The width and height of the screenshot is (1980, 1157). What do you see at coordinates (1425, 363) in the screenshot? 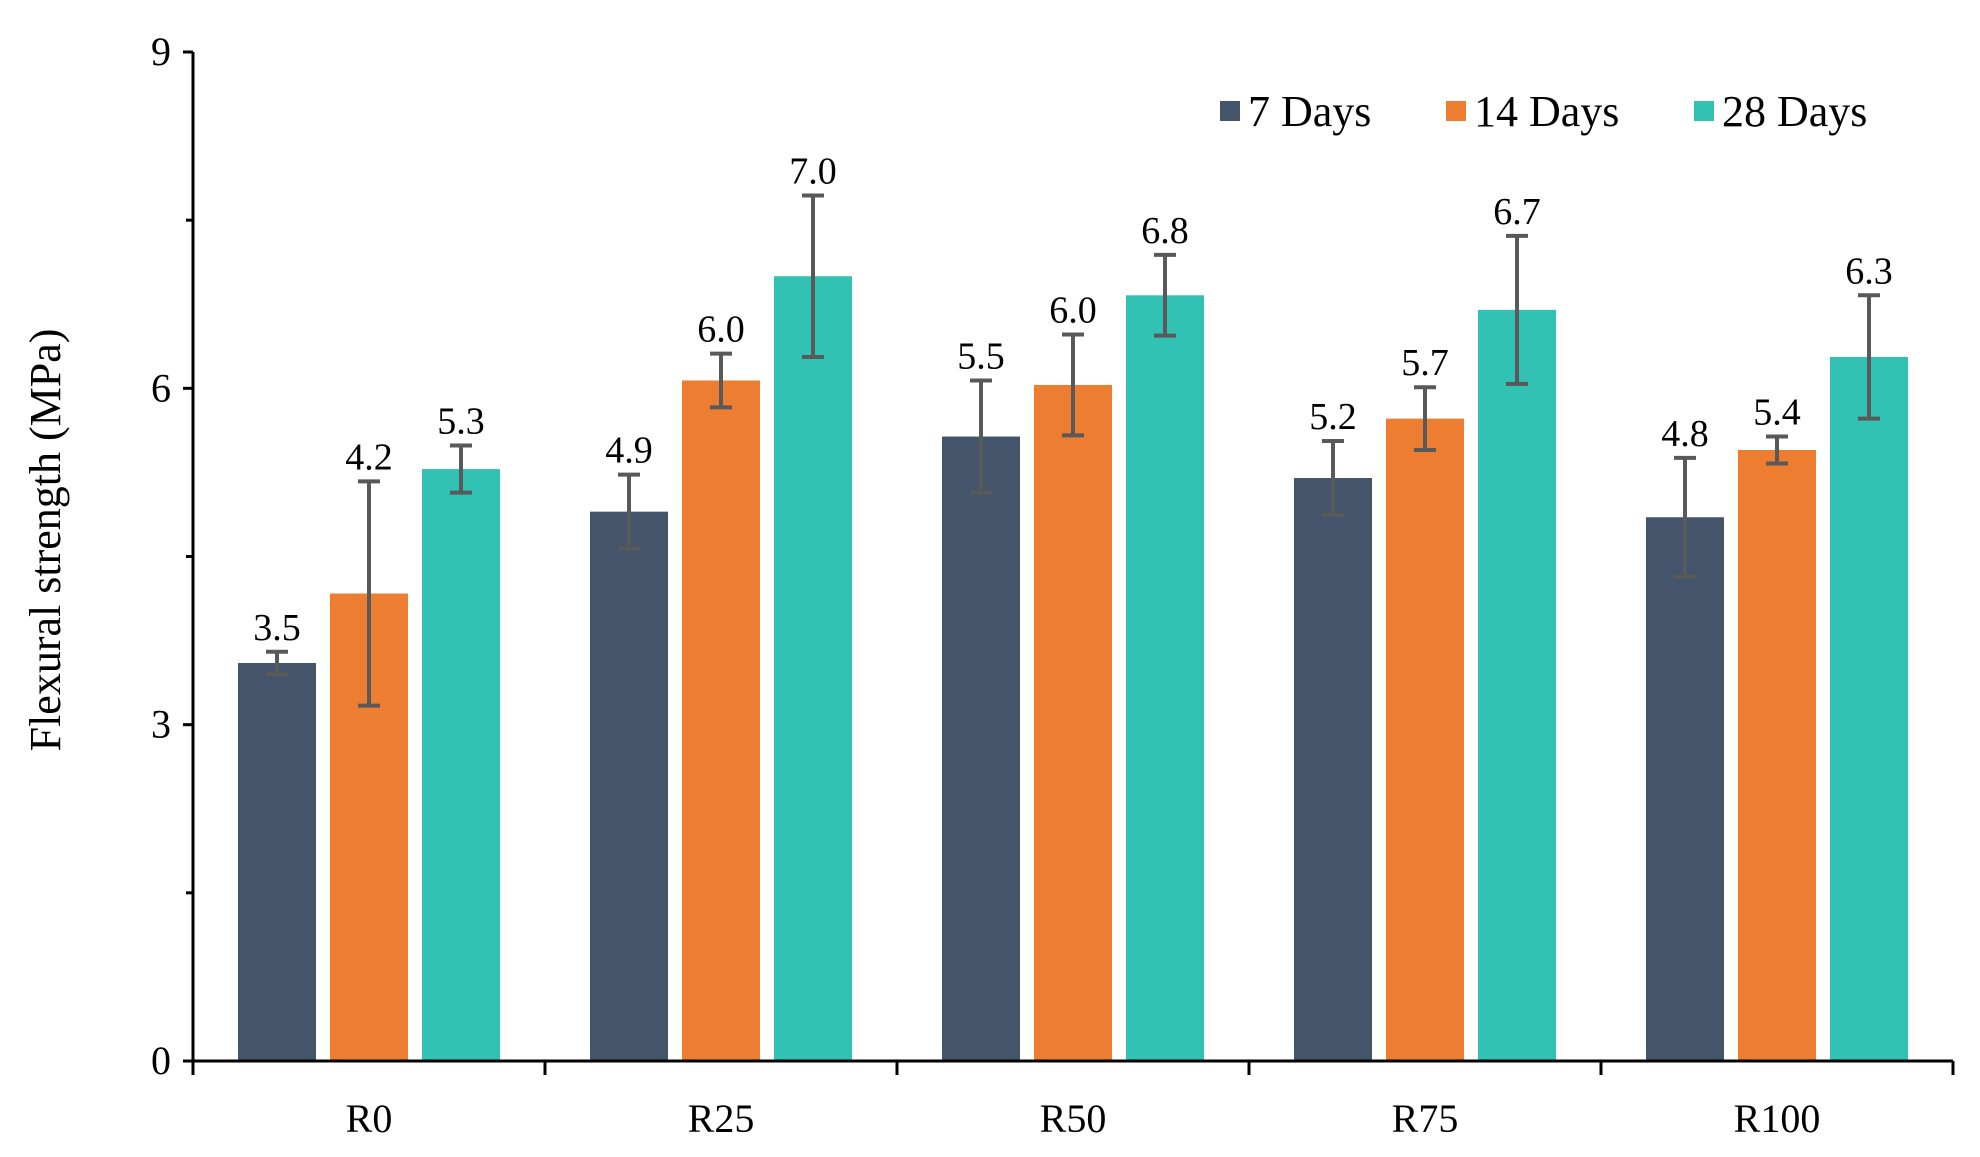
I see `data-label: 5.7` at bounding box center [1425, 363].